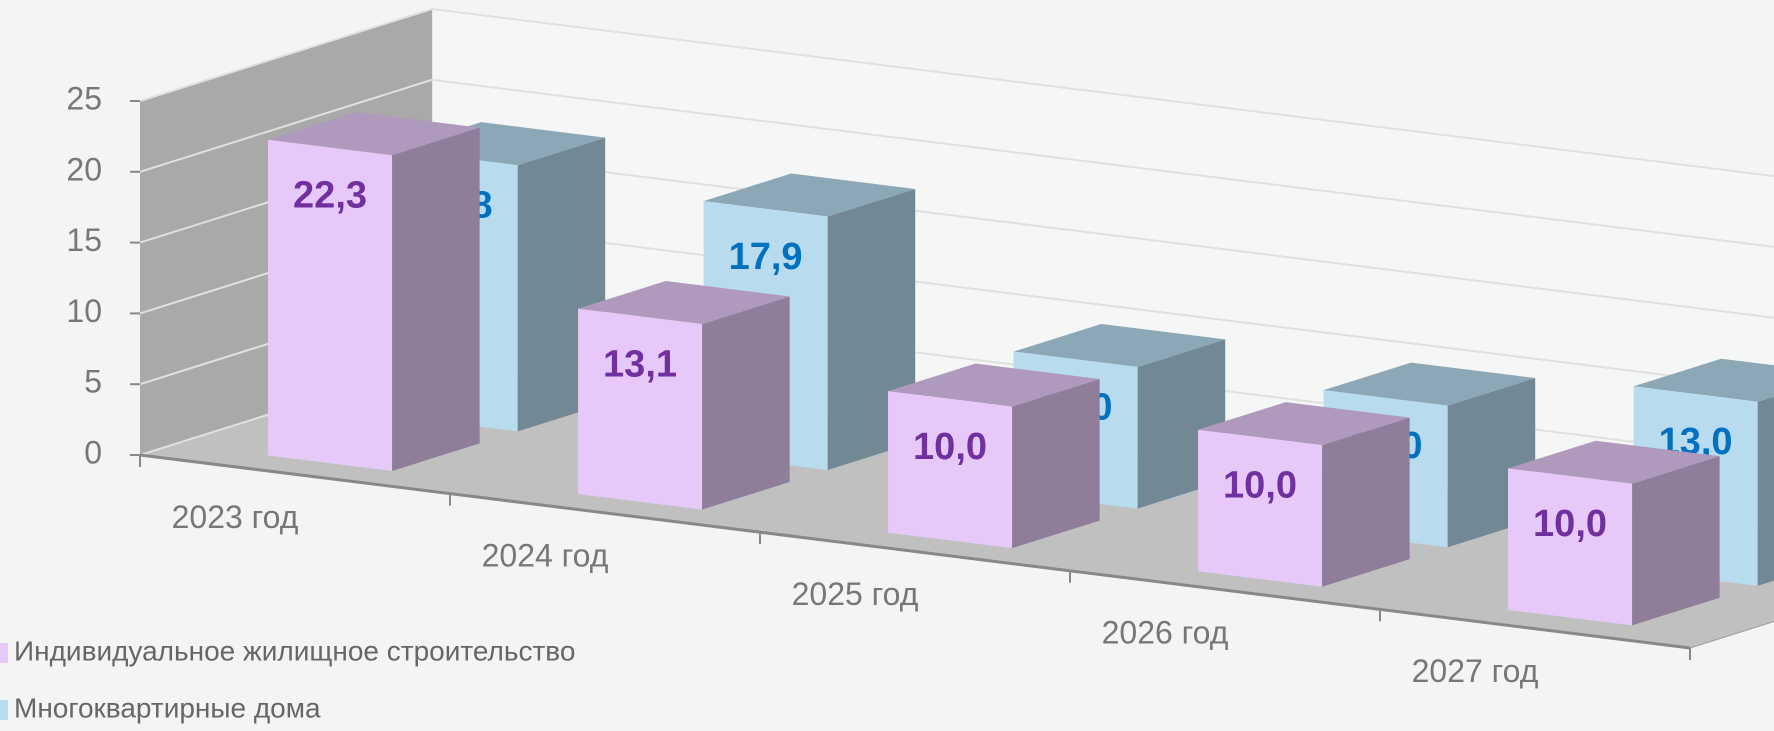  What do you see at coordinates (1475, 671) in the screenshot?
I see `x-tick-label: 2027 год` at bounding box center [1475, 671].